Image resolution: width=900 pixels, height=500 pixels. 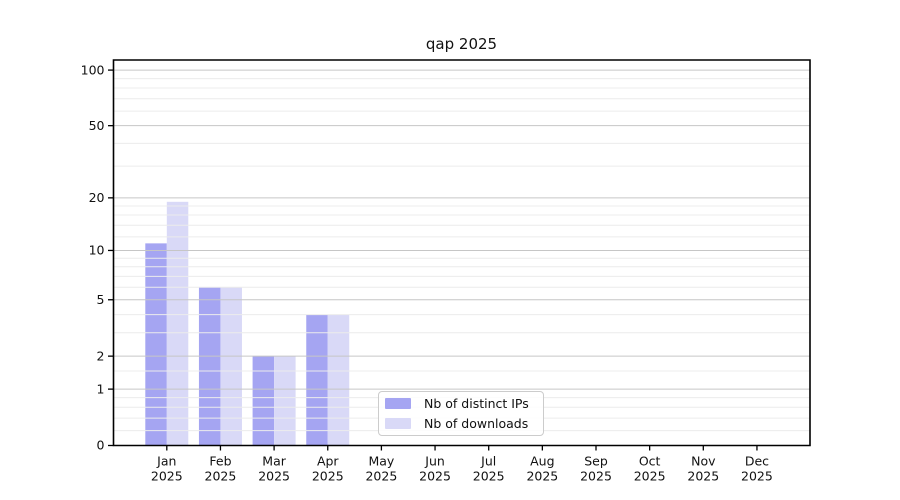 What do you see at coordinates (398, 403) in the screenshot?
I see `legend-swatch-distinct-ips` at bounding box center [398, 403].